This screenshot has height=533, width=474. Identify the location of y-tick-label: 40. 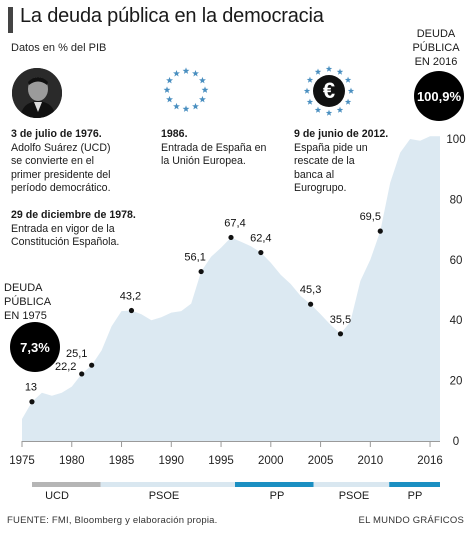
(456, 321).